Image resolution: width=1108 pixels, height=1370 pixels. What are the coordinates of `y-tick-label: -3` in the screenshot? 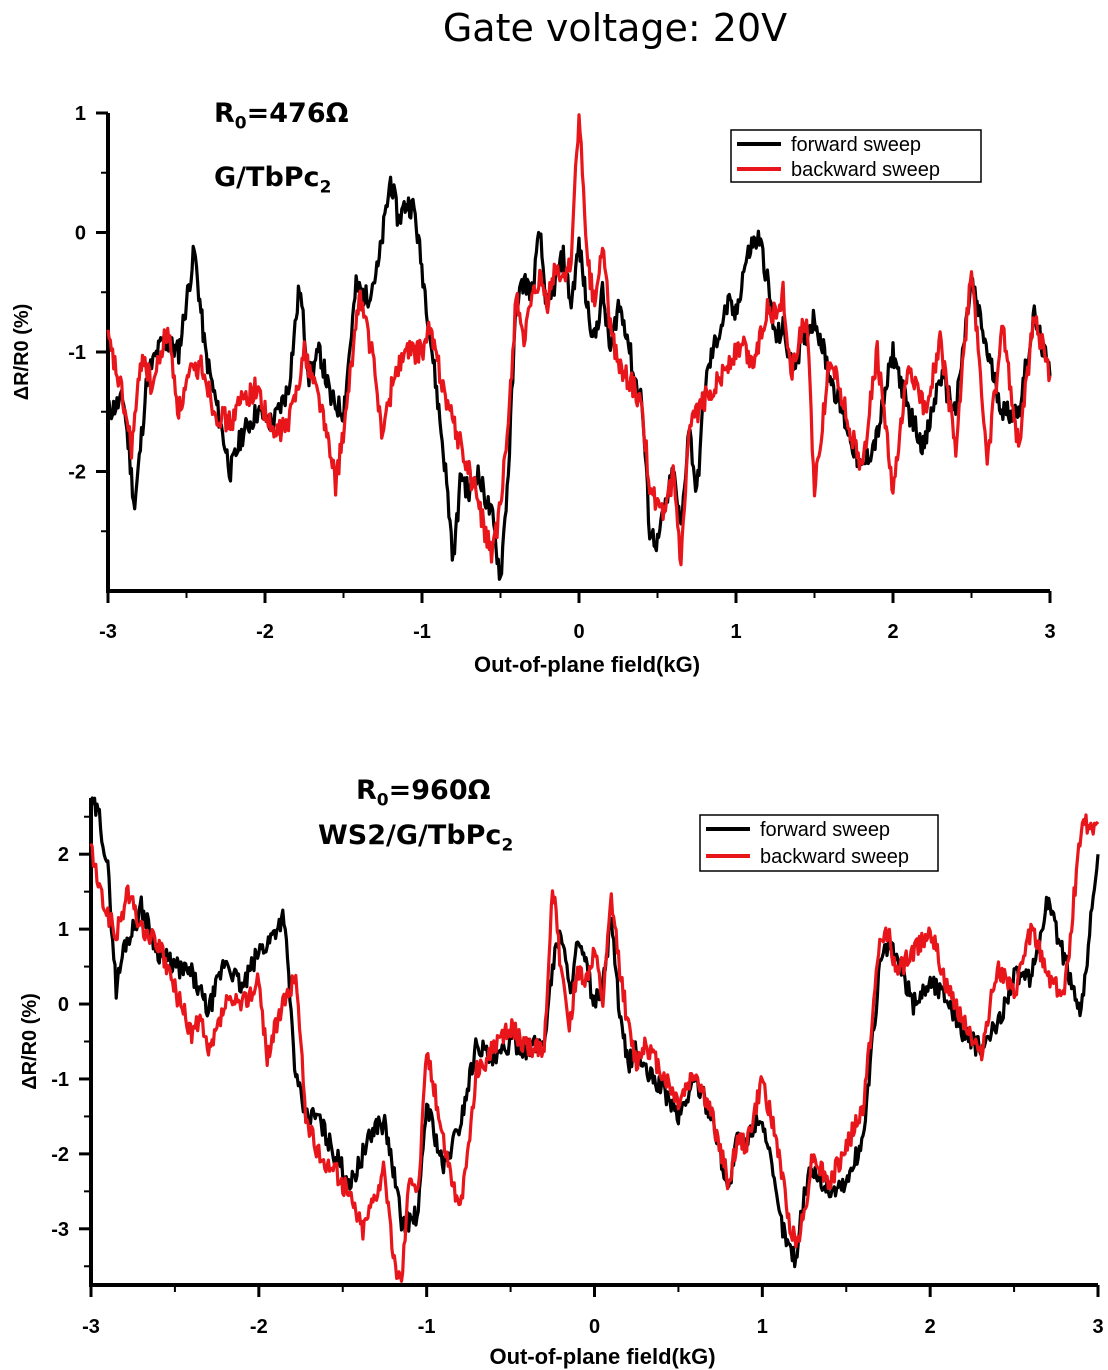 It's located at (60, 1230).